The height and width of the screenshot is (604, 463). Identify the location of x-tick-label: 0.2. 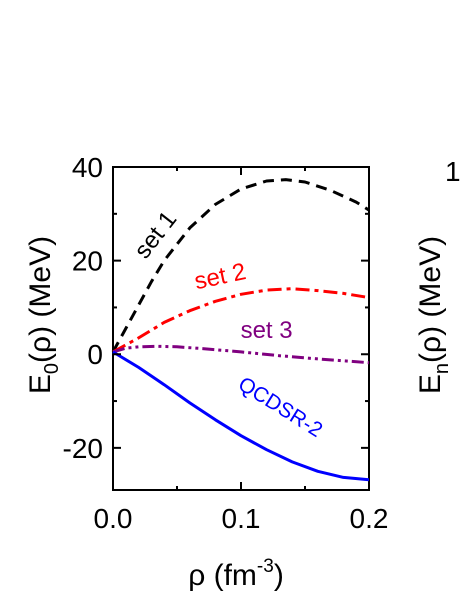
(369, 518).